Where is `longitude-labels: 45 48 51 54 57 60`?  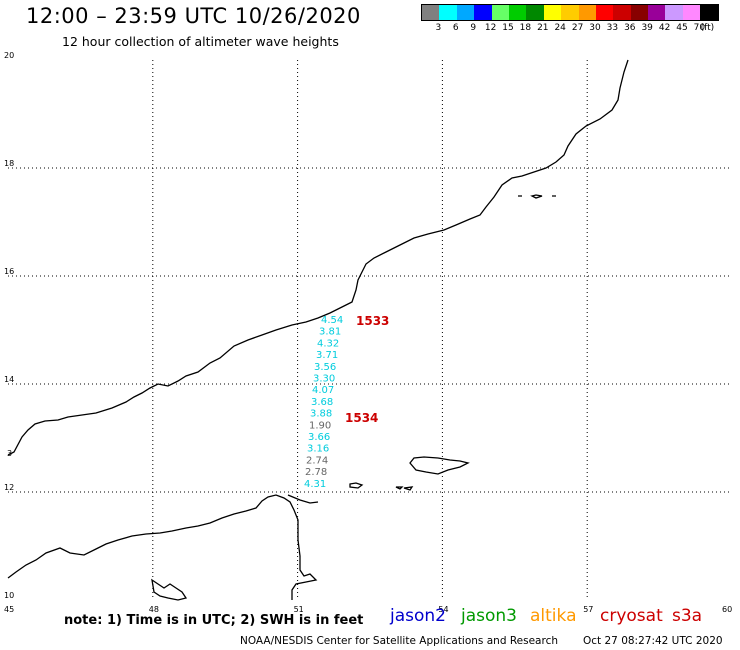 longitude-labels: 45 48 51 54 57 60 is located at coordinates (368, 609).